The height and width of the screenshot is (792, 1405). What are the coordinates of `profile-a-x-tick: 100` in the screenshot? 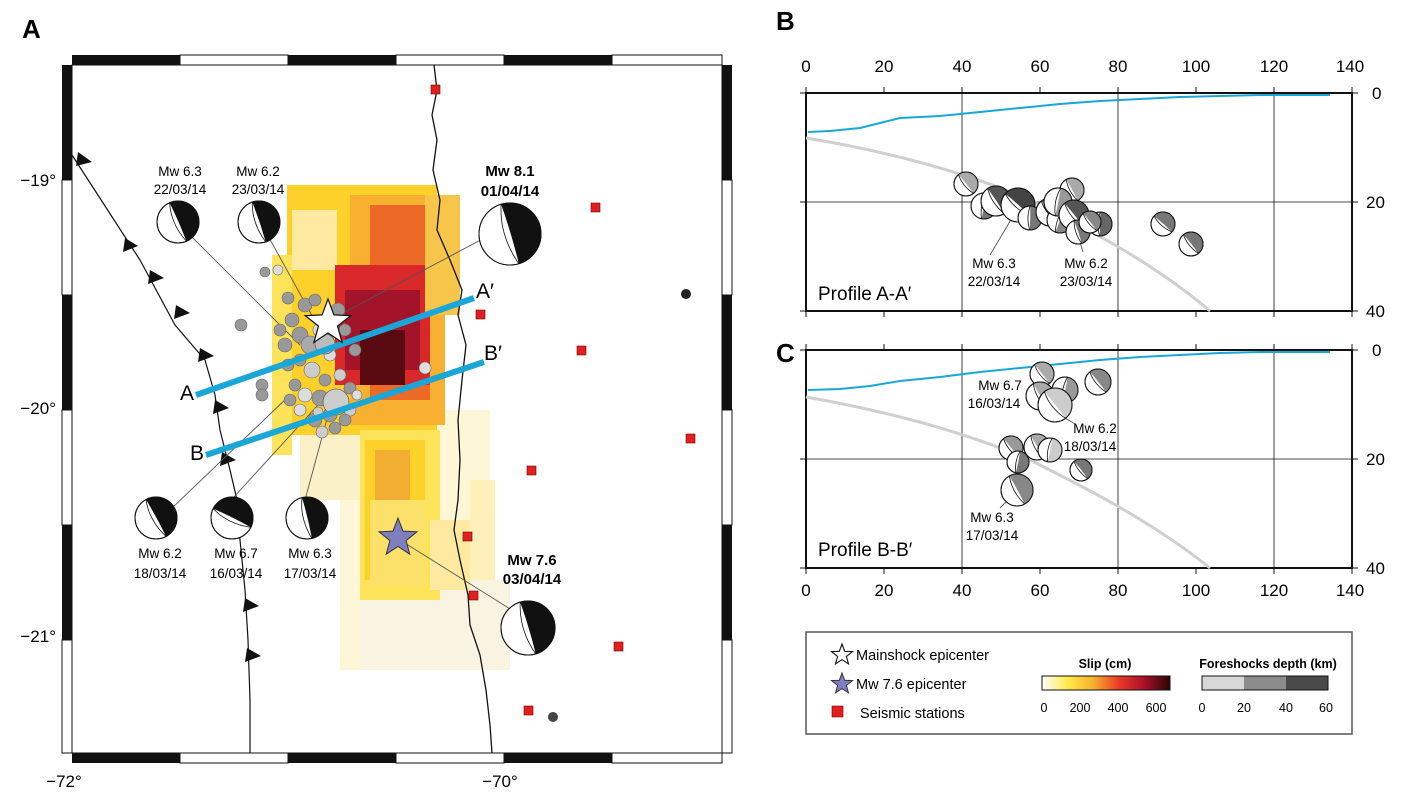 It's located at (1196, 66).